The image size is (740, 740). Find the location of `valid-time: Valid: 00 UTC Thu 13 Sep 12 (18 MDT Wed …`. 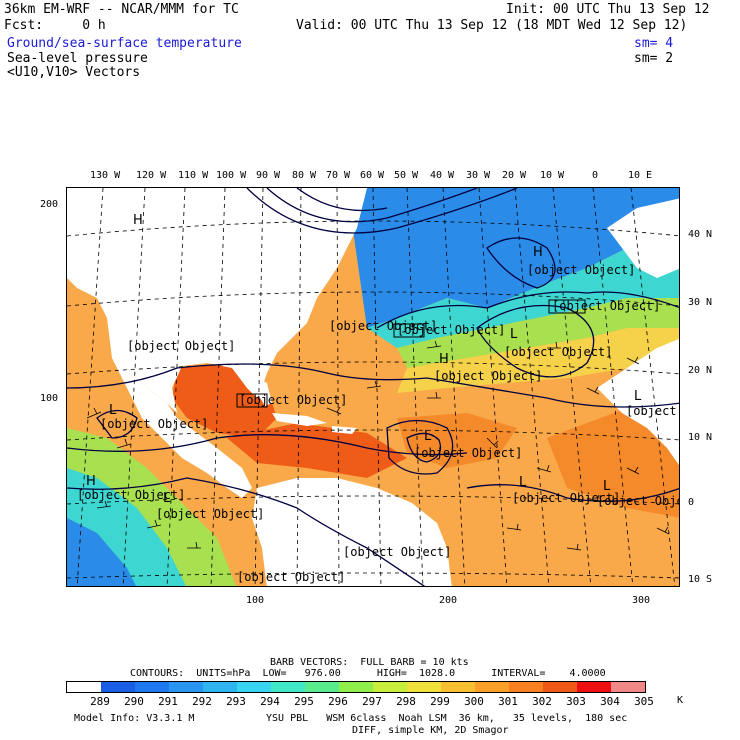

valid-time: Valid: 00 UTC Thu 13 Sep 12 (18 MDT Wed … is located at coordinates (492, 25).